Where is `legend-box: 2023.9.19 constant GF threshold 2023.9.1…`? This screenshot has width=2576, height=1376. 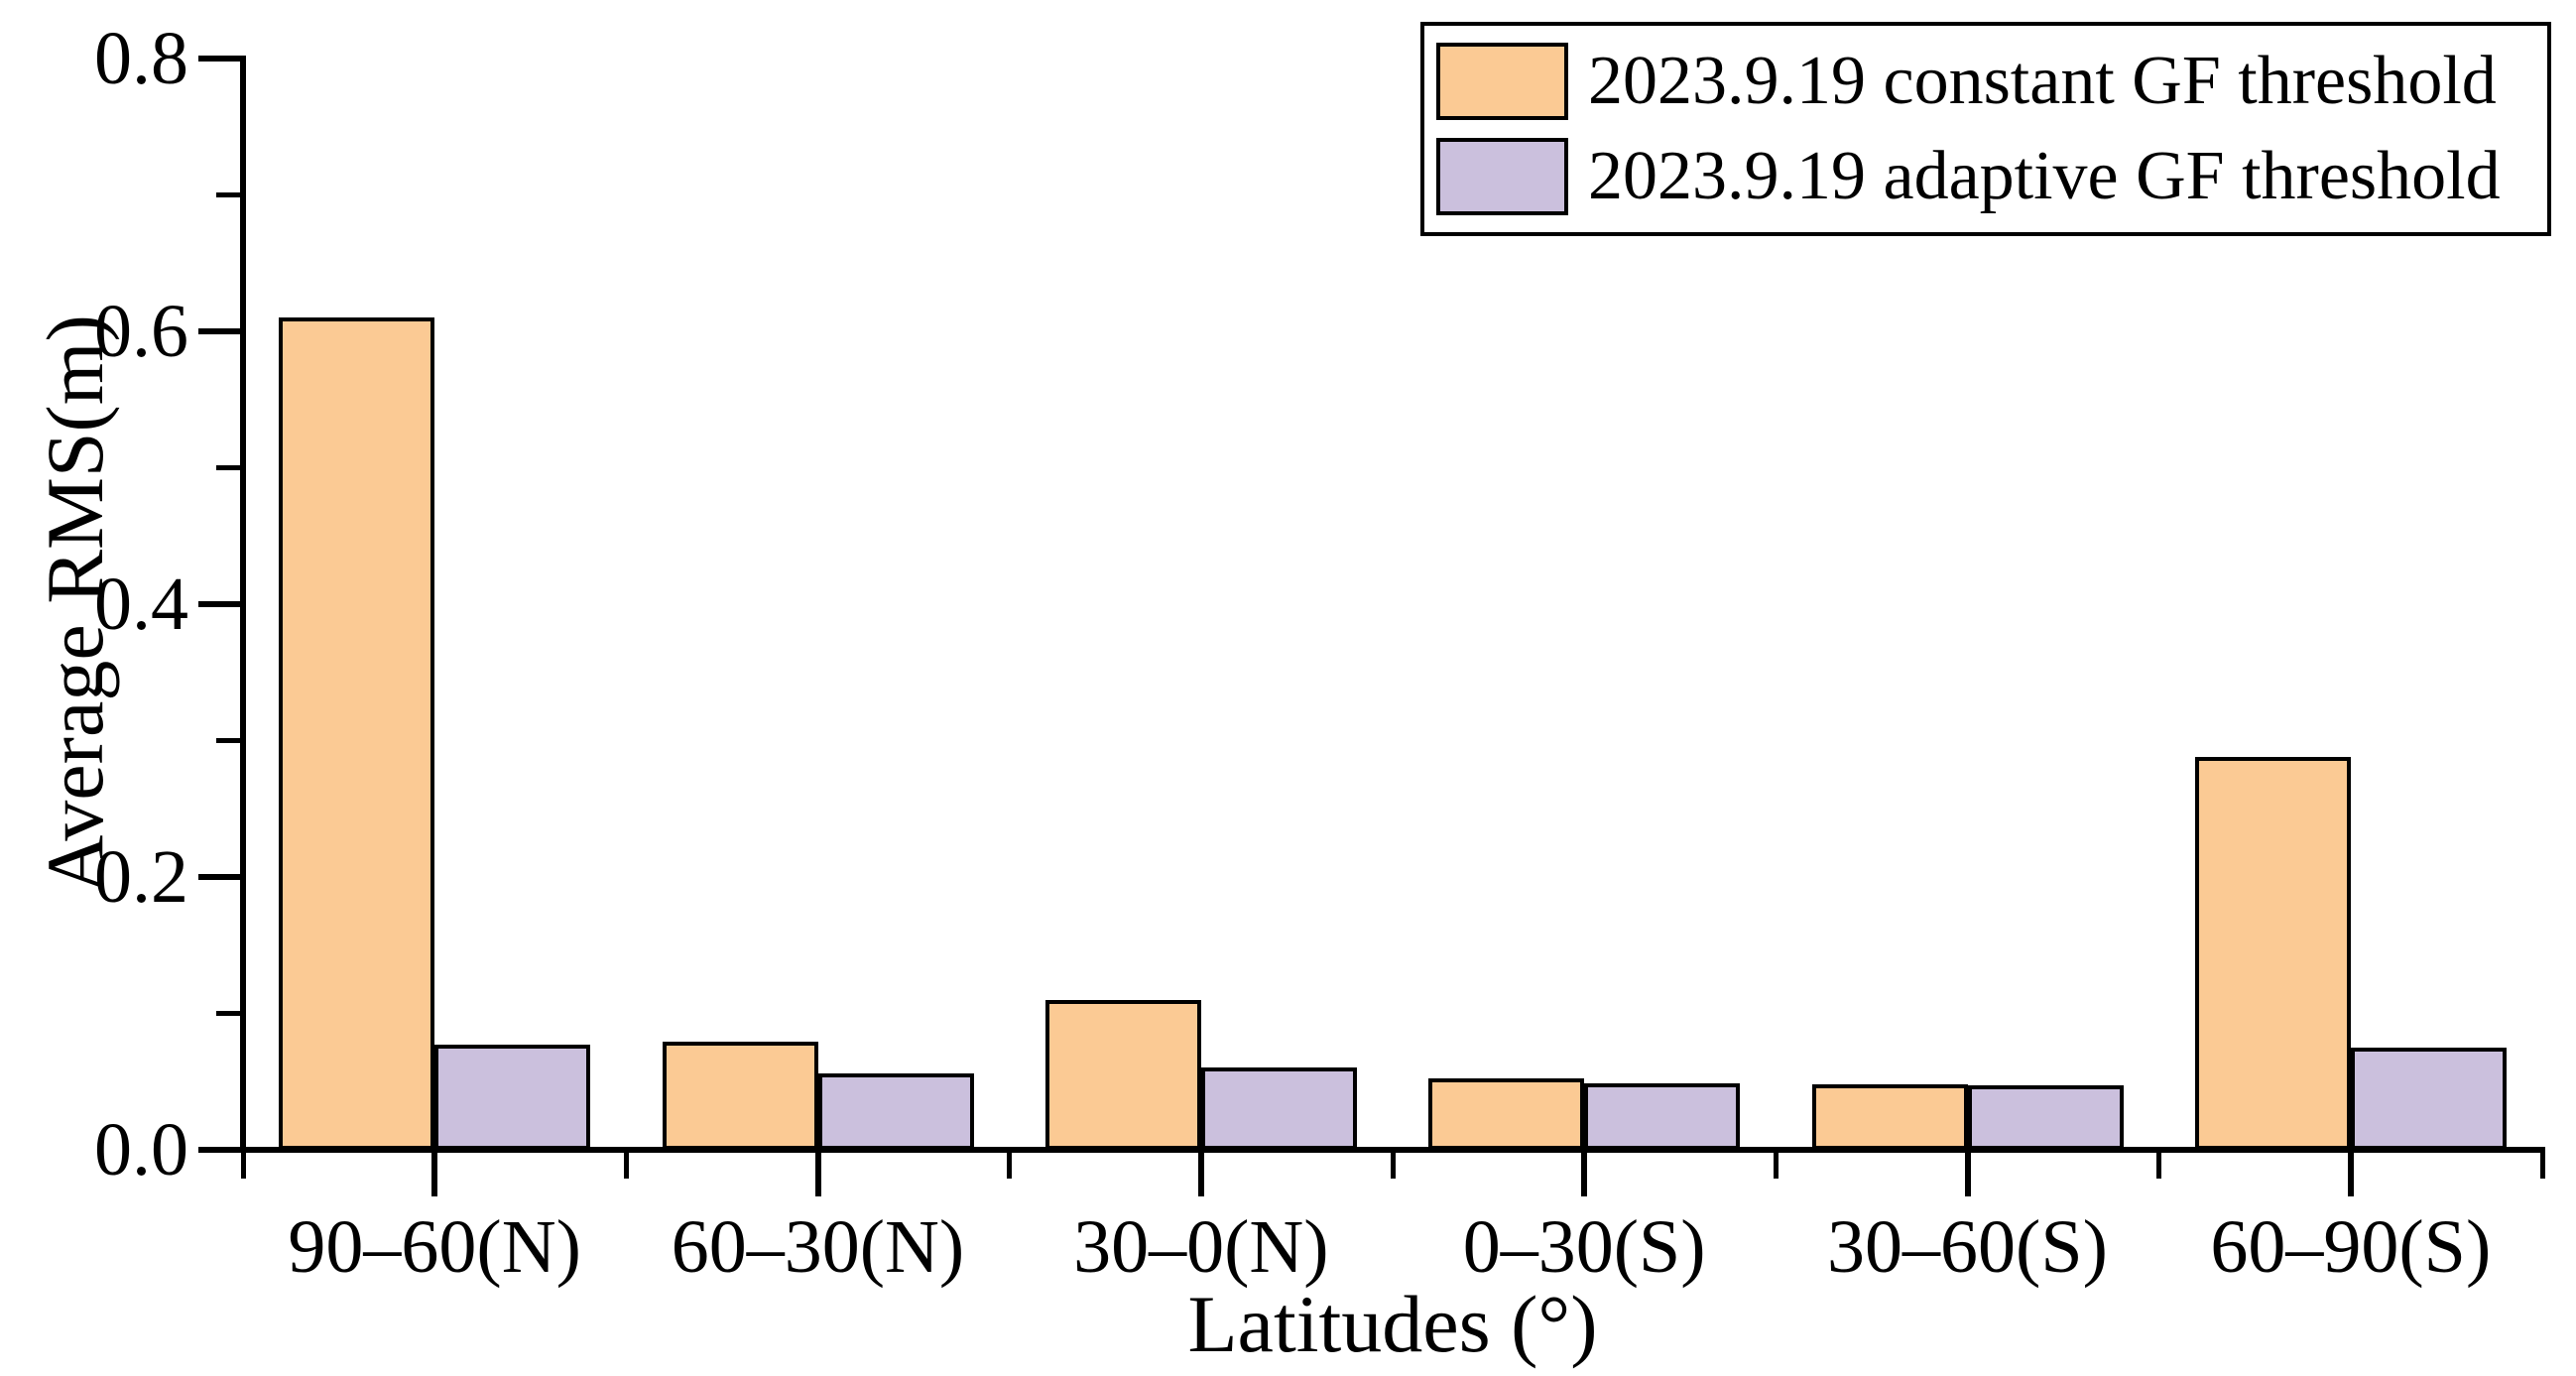 legend-box: 2023.9.19 constant GF threshold 2023.9.1… is located at coordinates (1985, 129).